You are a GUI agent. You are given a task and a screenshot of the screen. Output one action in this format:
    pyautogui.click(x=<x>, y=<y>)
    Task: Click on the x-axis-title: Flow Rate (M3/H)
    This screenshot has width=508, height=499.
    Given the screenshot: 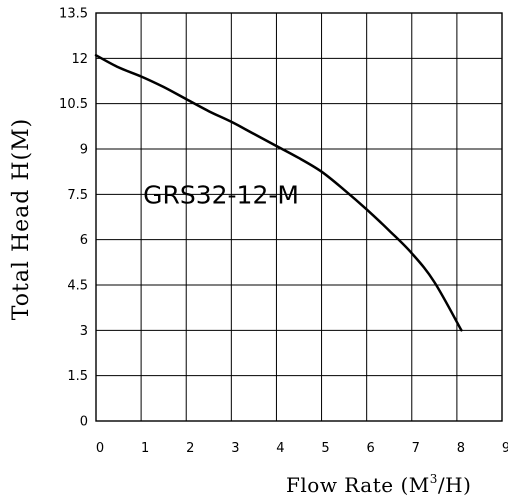 What is the action you would take?
    pyautogui.click(x=378, y=484)
    